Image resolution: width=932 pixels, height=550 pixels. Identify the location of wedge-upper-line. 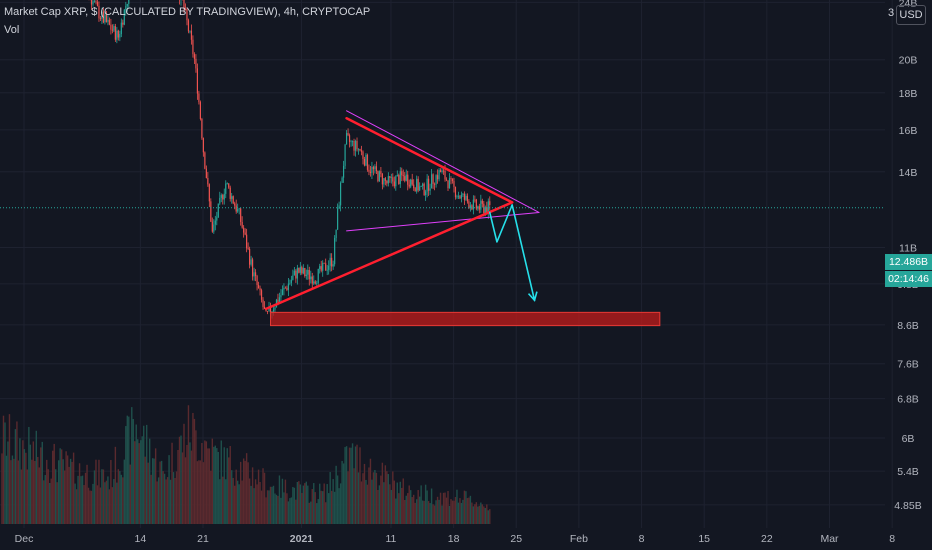
(443, 161).